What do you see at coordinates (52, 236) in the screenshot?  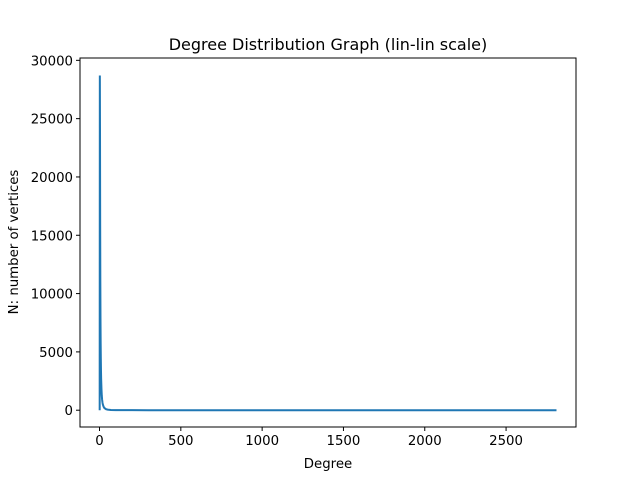 I see `y-tick-label: 15000` at bounding box center [52, 236].